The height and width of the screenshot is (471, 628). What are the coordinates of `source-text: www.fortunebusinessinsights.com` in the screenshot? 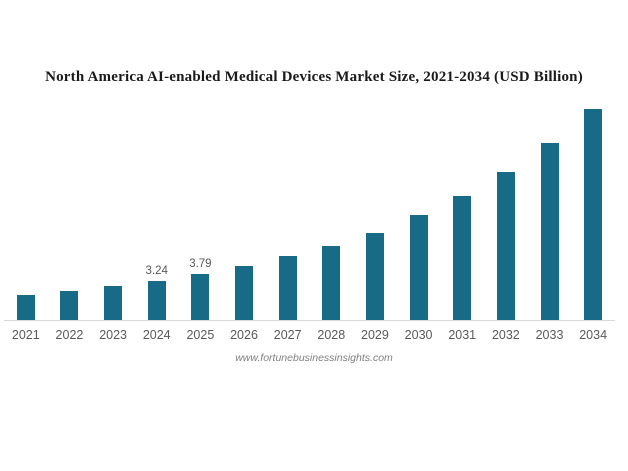 It's located at (314, 358).